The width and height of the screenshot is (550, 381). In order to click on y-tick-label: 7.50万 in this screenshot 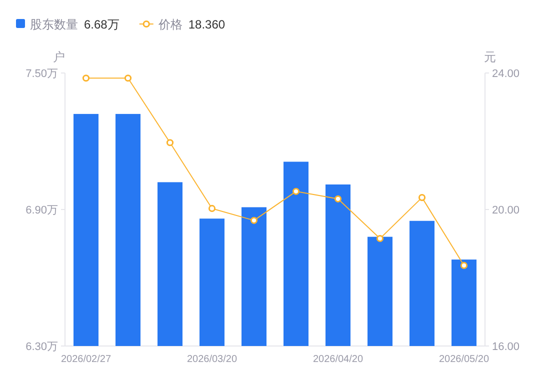, I will do `click(42, 74)`.